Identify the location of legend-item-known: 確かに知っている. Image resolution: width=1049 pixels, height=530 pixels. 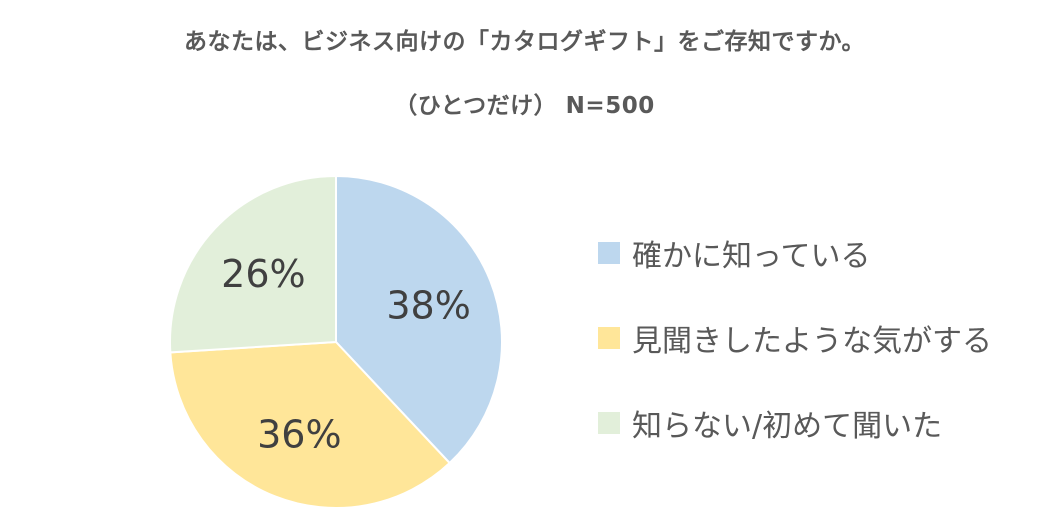
(795, 252).